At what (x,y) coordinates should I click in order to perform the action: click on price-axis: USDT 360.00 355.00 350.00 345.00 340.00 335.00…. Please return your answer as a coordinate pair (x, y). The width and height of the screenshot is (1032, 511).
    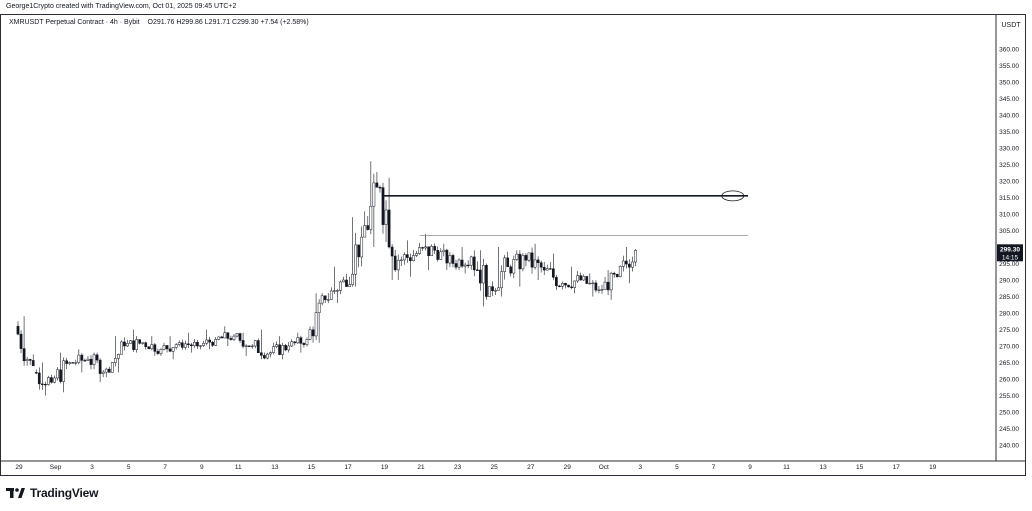
    Looking at the image, I should click on (1009, 238).